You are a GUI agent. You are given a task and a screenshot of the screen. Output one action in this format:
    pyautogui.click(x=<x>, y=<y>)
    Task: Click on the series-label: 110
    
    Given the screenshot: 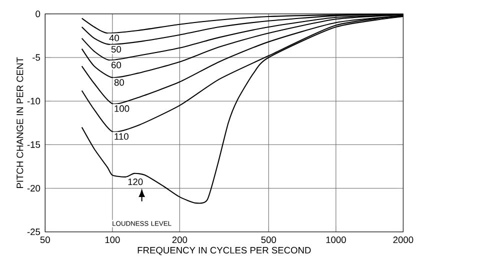 What is the action you would take?
    pyautogui.click(x=121, y=136)
    